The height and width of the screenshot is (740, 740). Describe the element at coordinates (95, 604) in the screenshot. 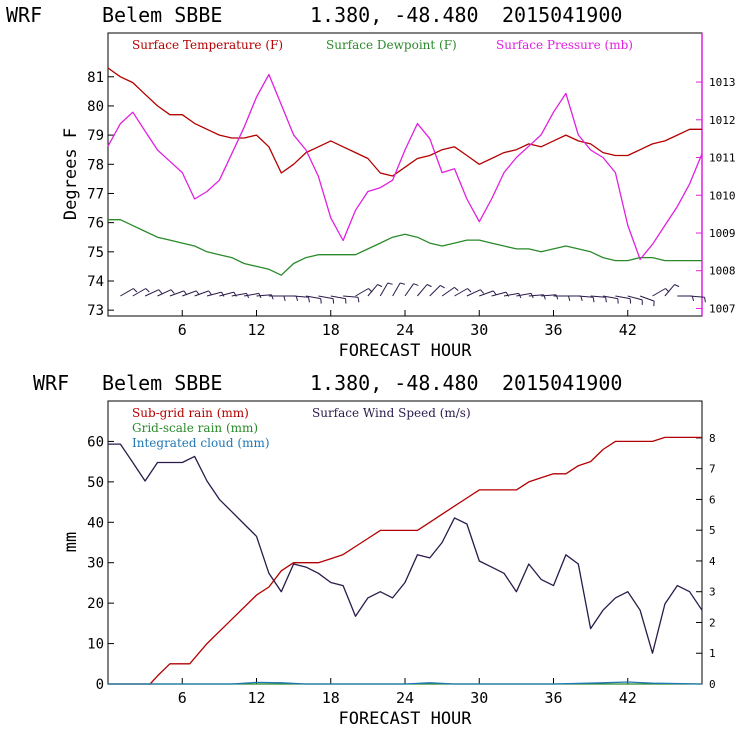

I see `y-left-tick-label: 20` at that location.